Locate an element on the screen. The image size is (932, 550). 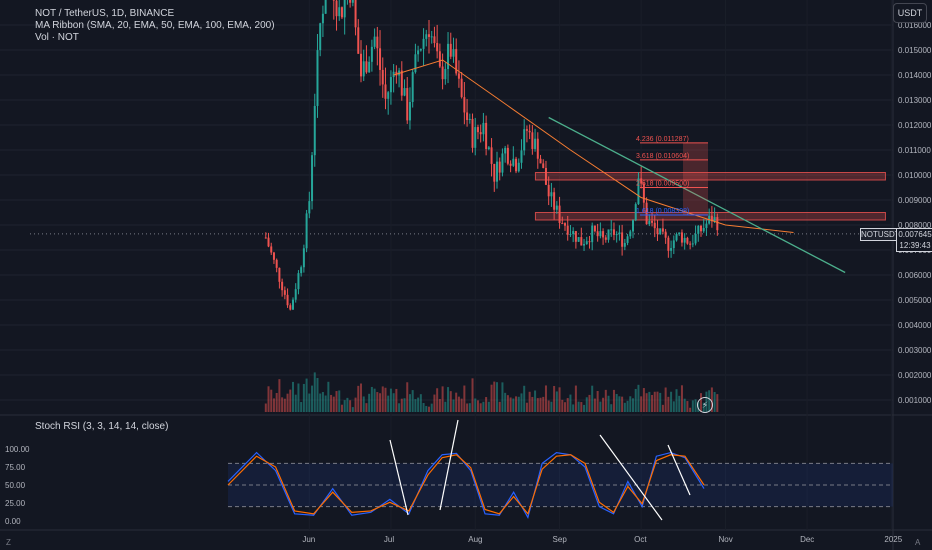
volume-legend: Vol · NOT is located at coordinates (57, 37).